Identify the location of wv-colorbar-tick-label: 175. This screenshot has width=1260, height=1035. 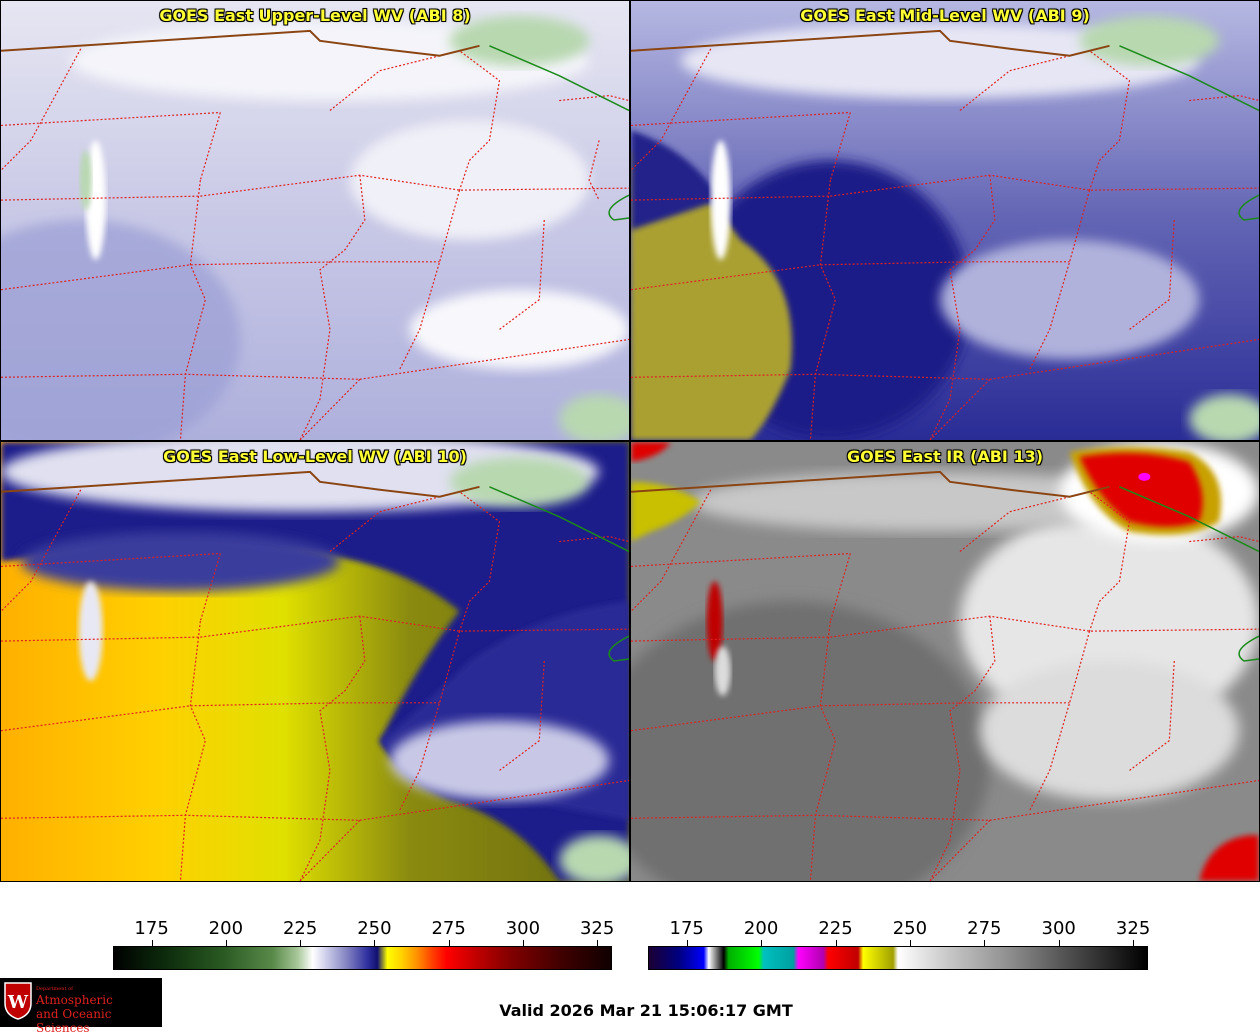
(151, 928).